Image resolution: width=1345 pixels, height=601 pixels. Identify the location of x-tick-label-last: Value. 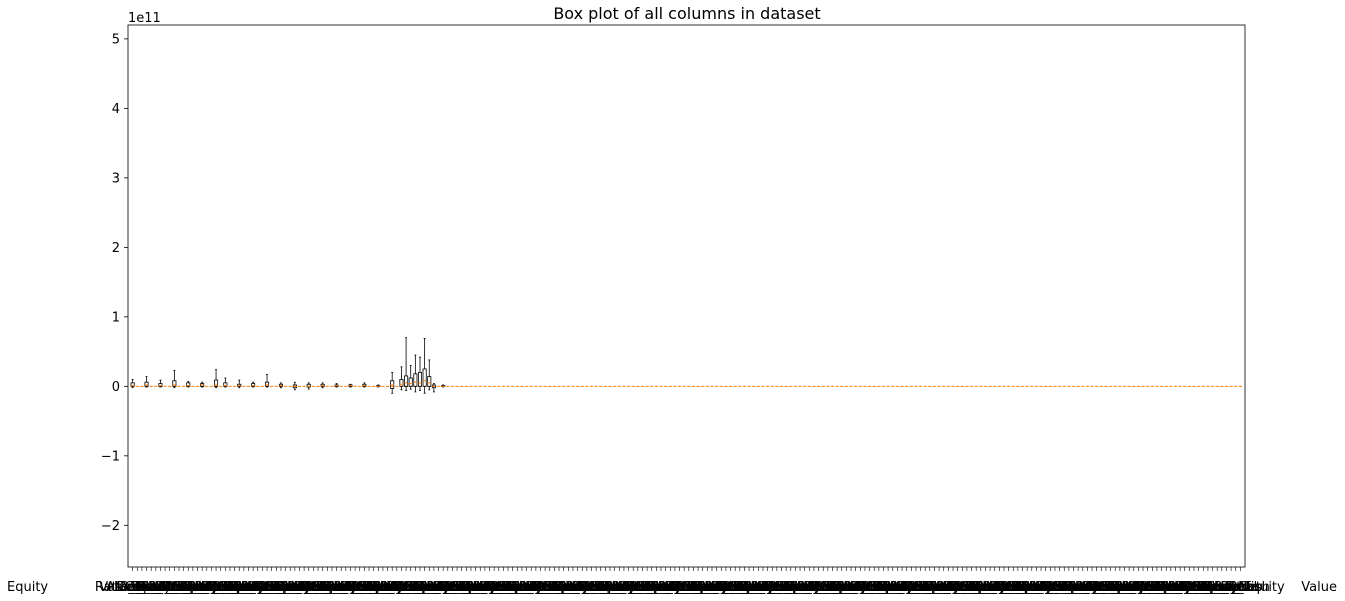
(1319, 587).